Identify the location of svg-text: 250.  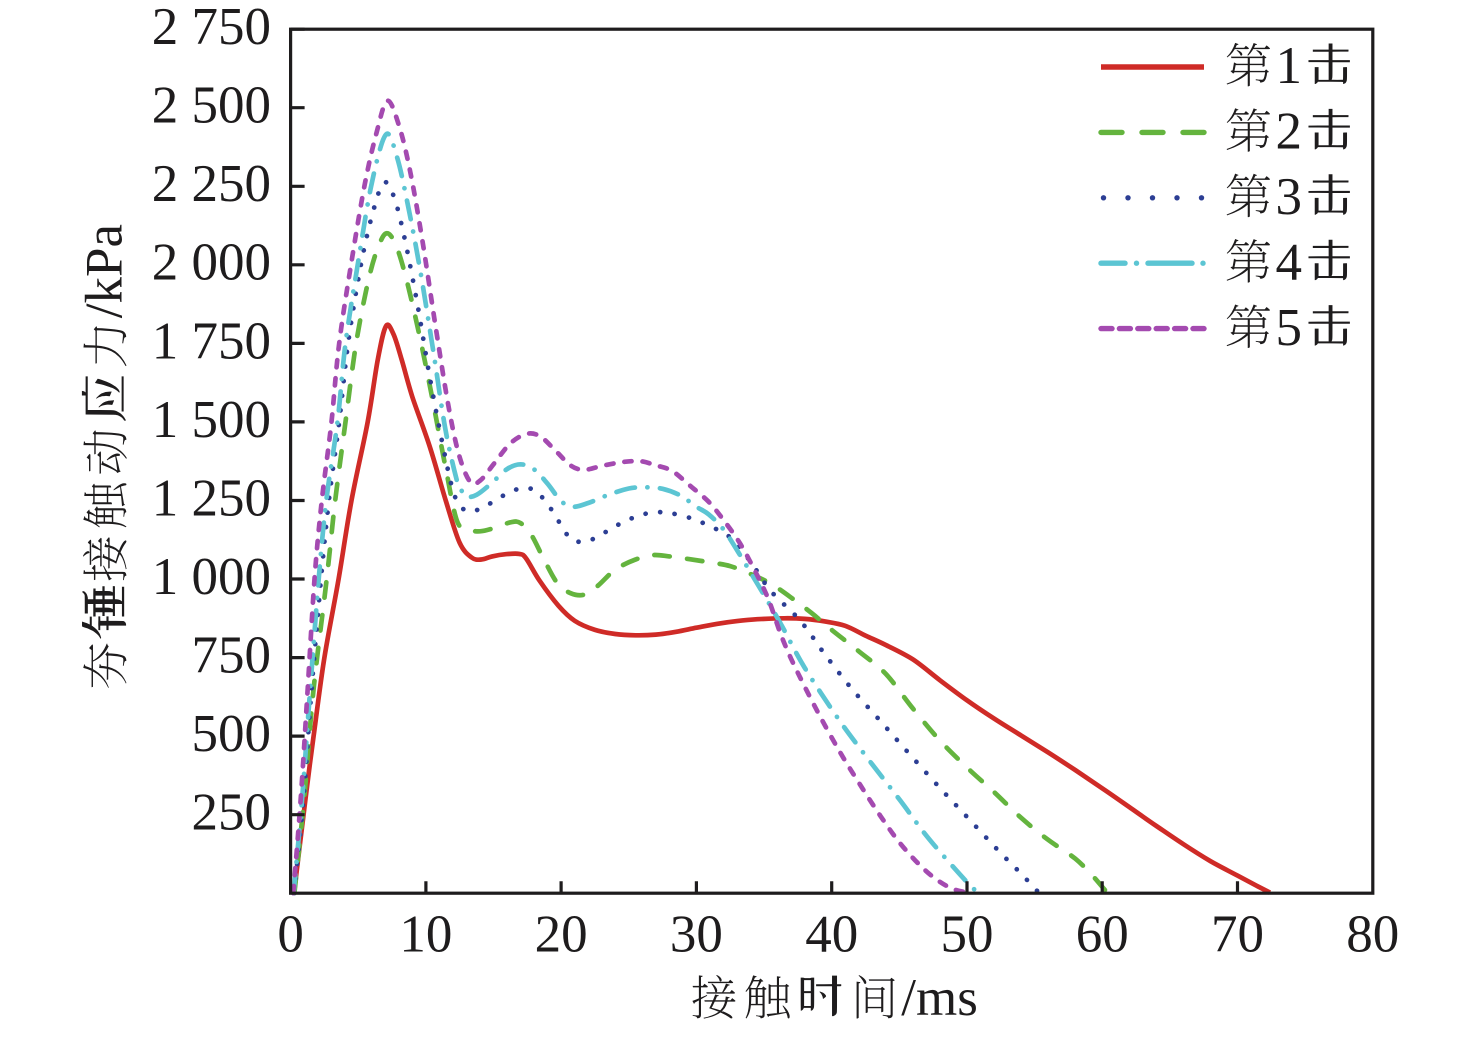
(232, 813).